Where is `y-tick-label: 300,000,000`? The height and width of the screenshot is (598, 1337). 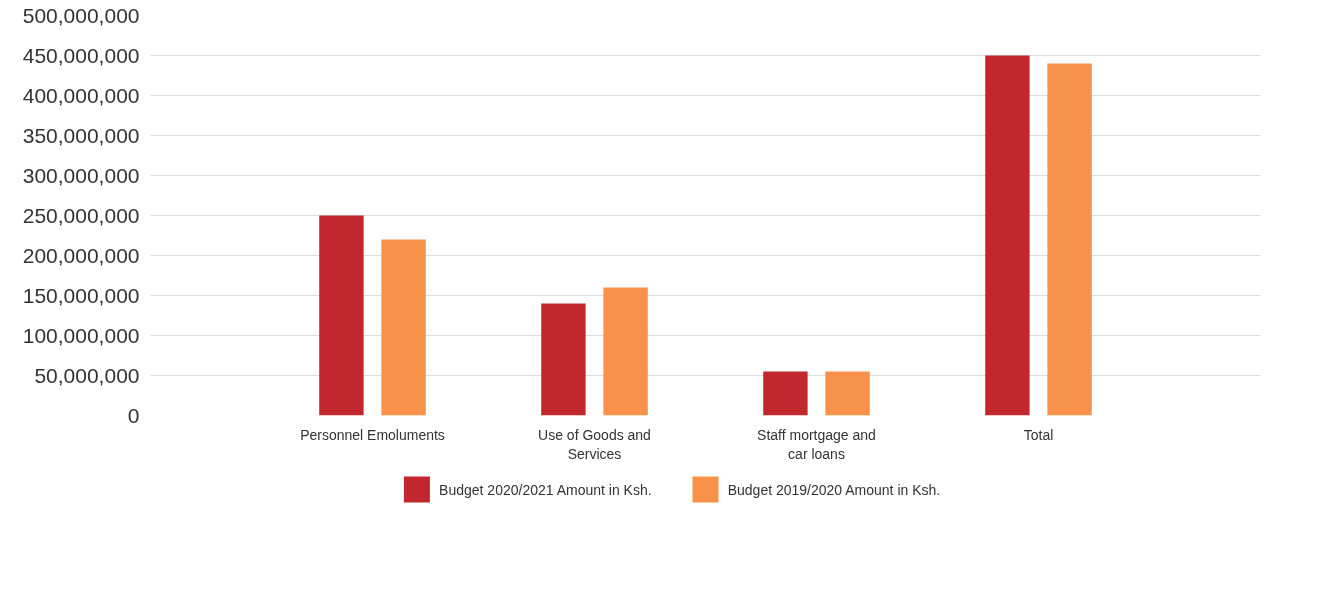
y-tick-label: 300,000,000 is located at coordinates (81, 175).